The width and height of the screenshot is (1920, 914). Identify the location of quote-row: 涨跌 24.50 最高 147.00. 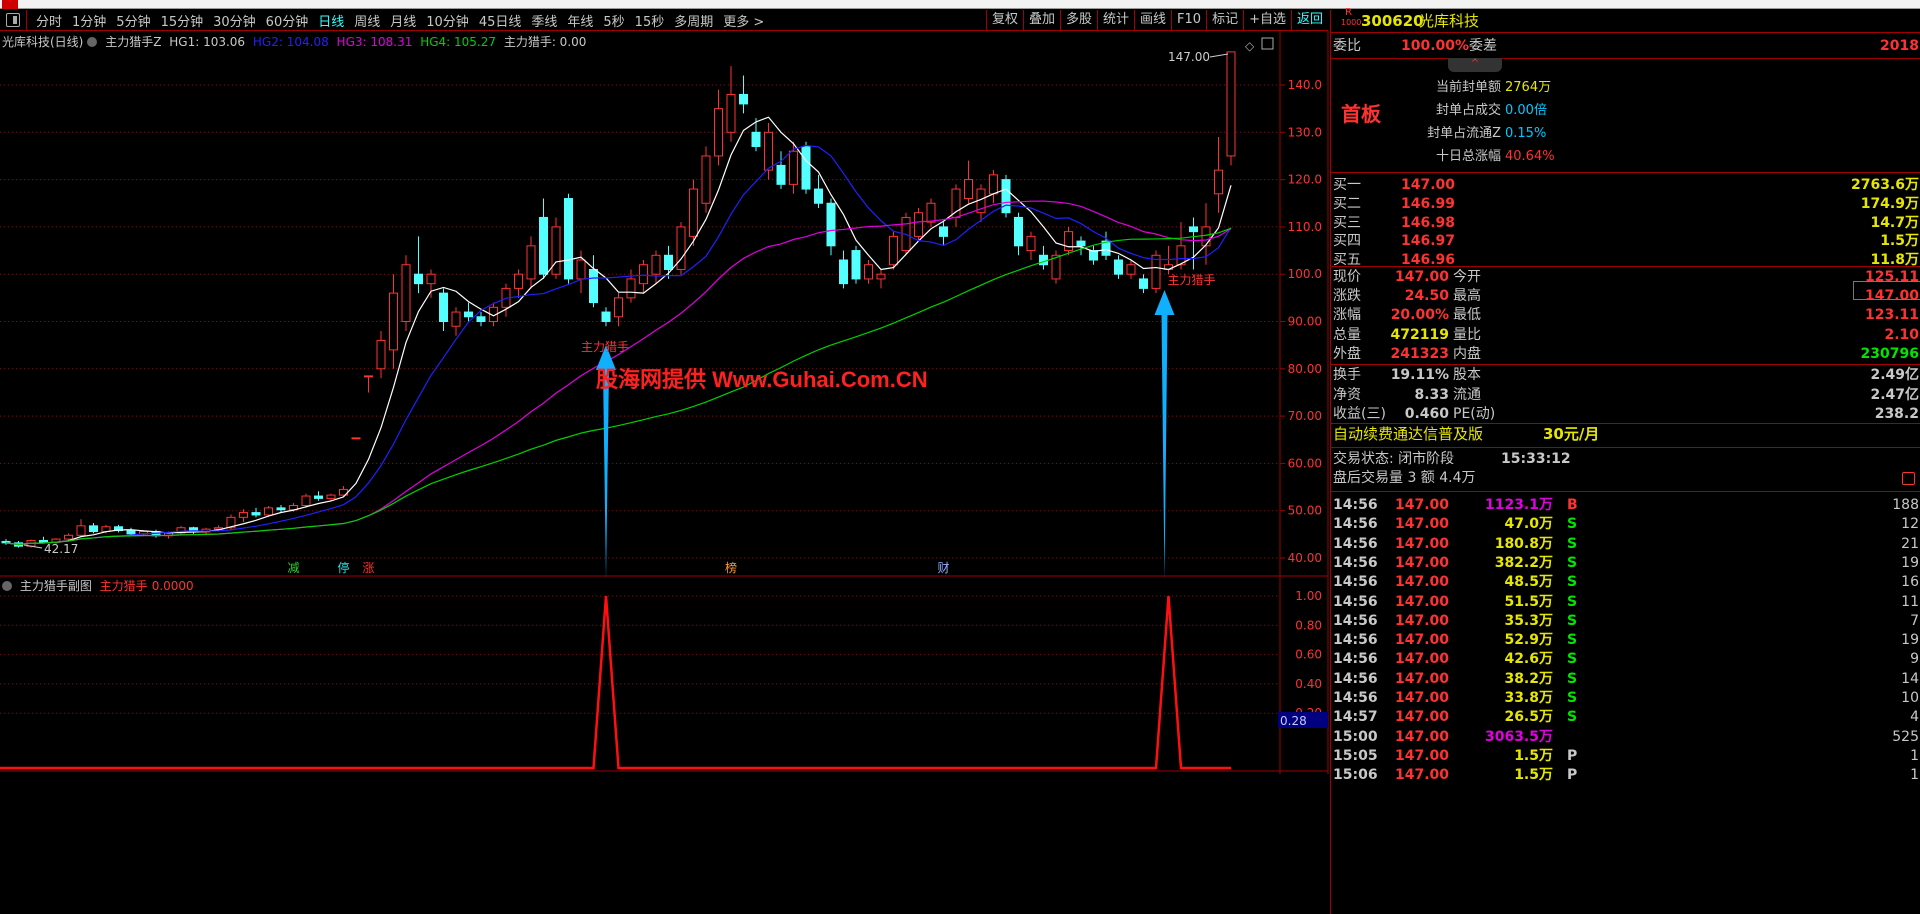
(1625, 296).